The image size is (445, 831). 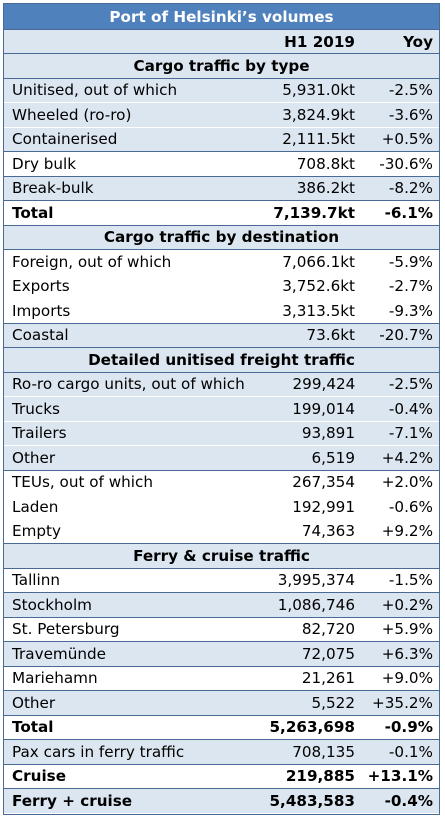 I want to click on row-change: -1.5%, so click(x=410, y=580).